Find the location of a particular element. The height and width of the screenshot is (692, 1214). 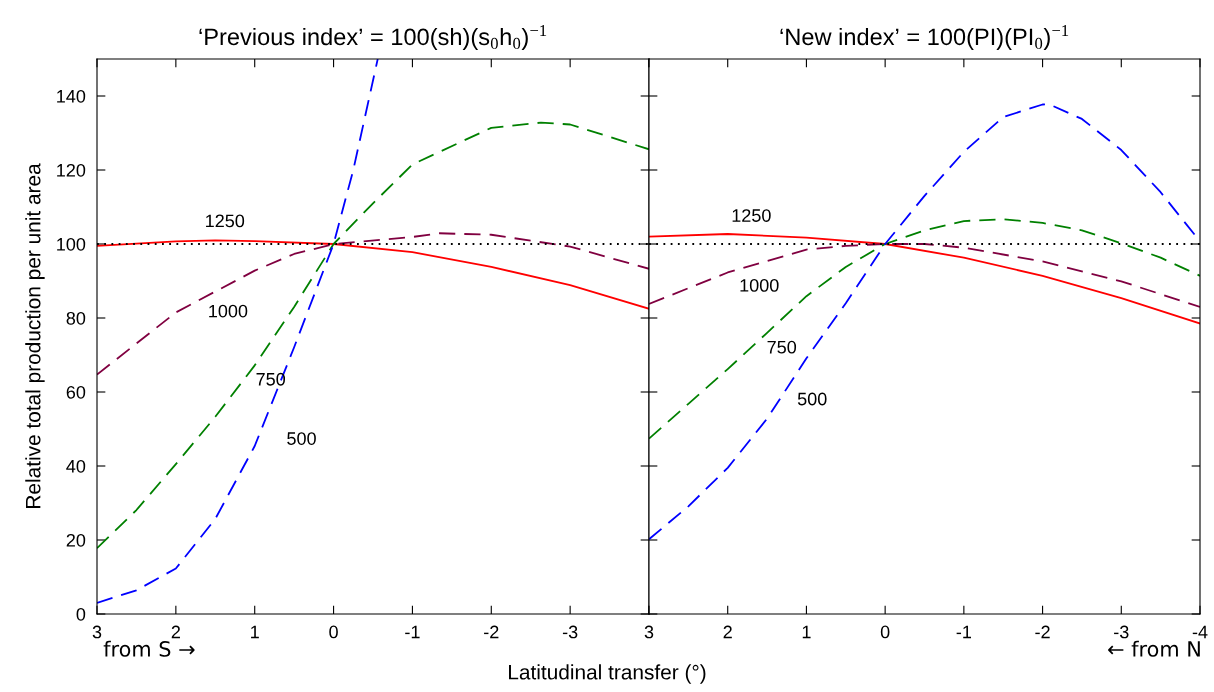

y-tick-label: 140 is located at coordinates (71, 96).